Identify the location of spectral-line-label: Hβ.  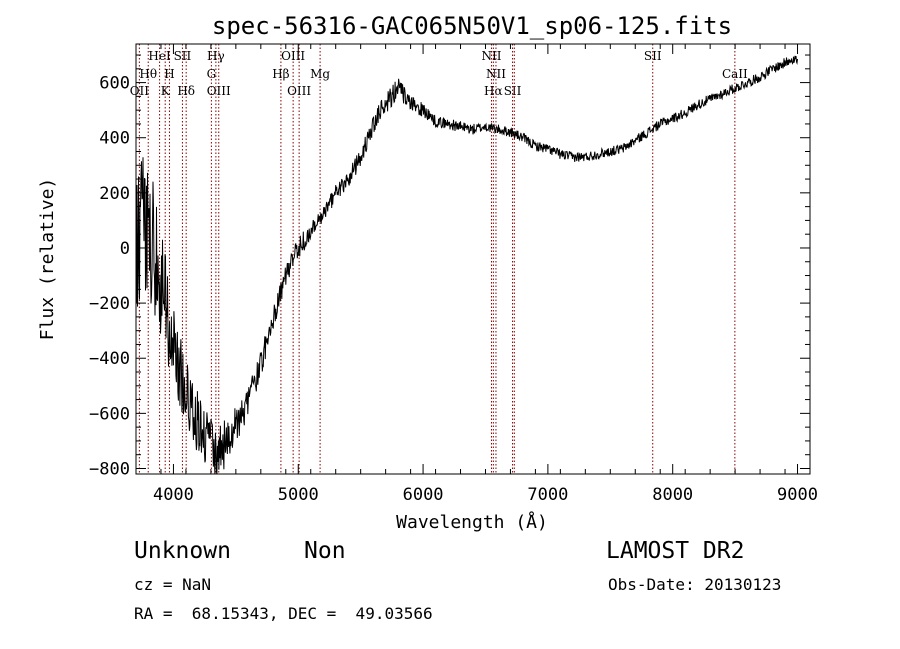
(280, 74).